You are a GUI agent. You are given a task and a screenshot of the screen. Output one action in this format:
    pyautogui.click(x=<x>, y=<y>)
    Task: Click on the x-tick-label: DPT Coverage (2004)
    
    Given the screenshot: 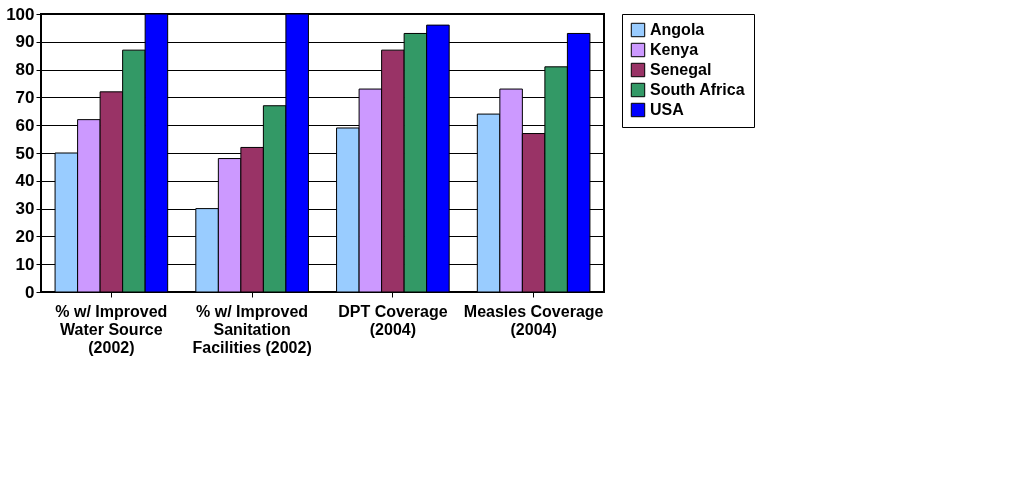 What is the action you would take?
    pyautogui.click(x=393, y=320)
    